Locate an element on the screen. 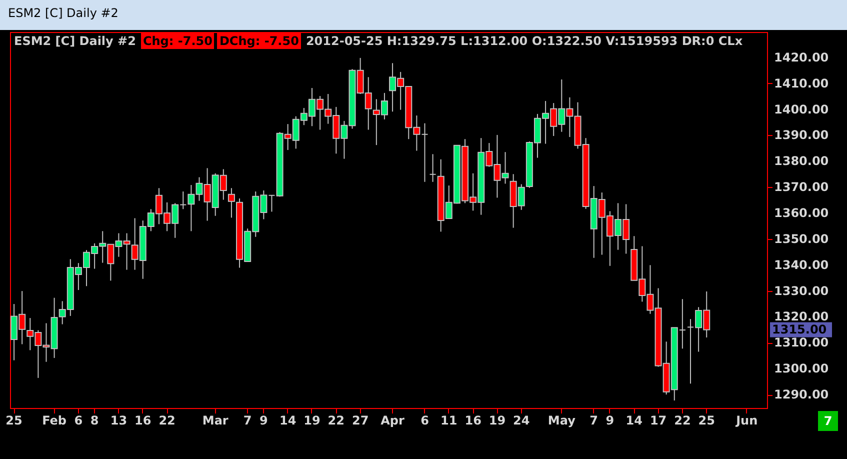 The height and width of the screenshot is (459, 847). y-tick-label: 1390.00 is located at coordinates (801, 135).